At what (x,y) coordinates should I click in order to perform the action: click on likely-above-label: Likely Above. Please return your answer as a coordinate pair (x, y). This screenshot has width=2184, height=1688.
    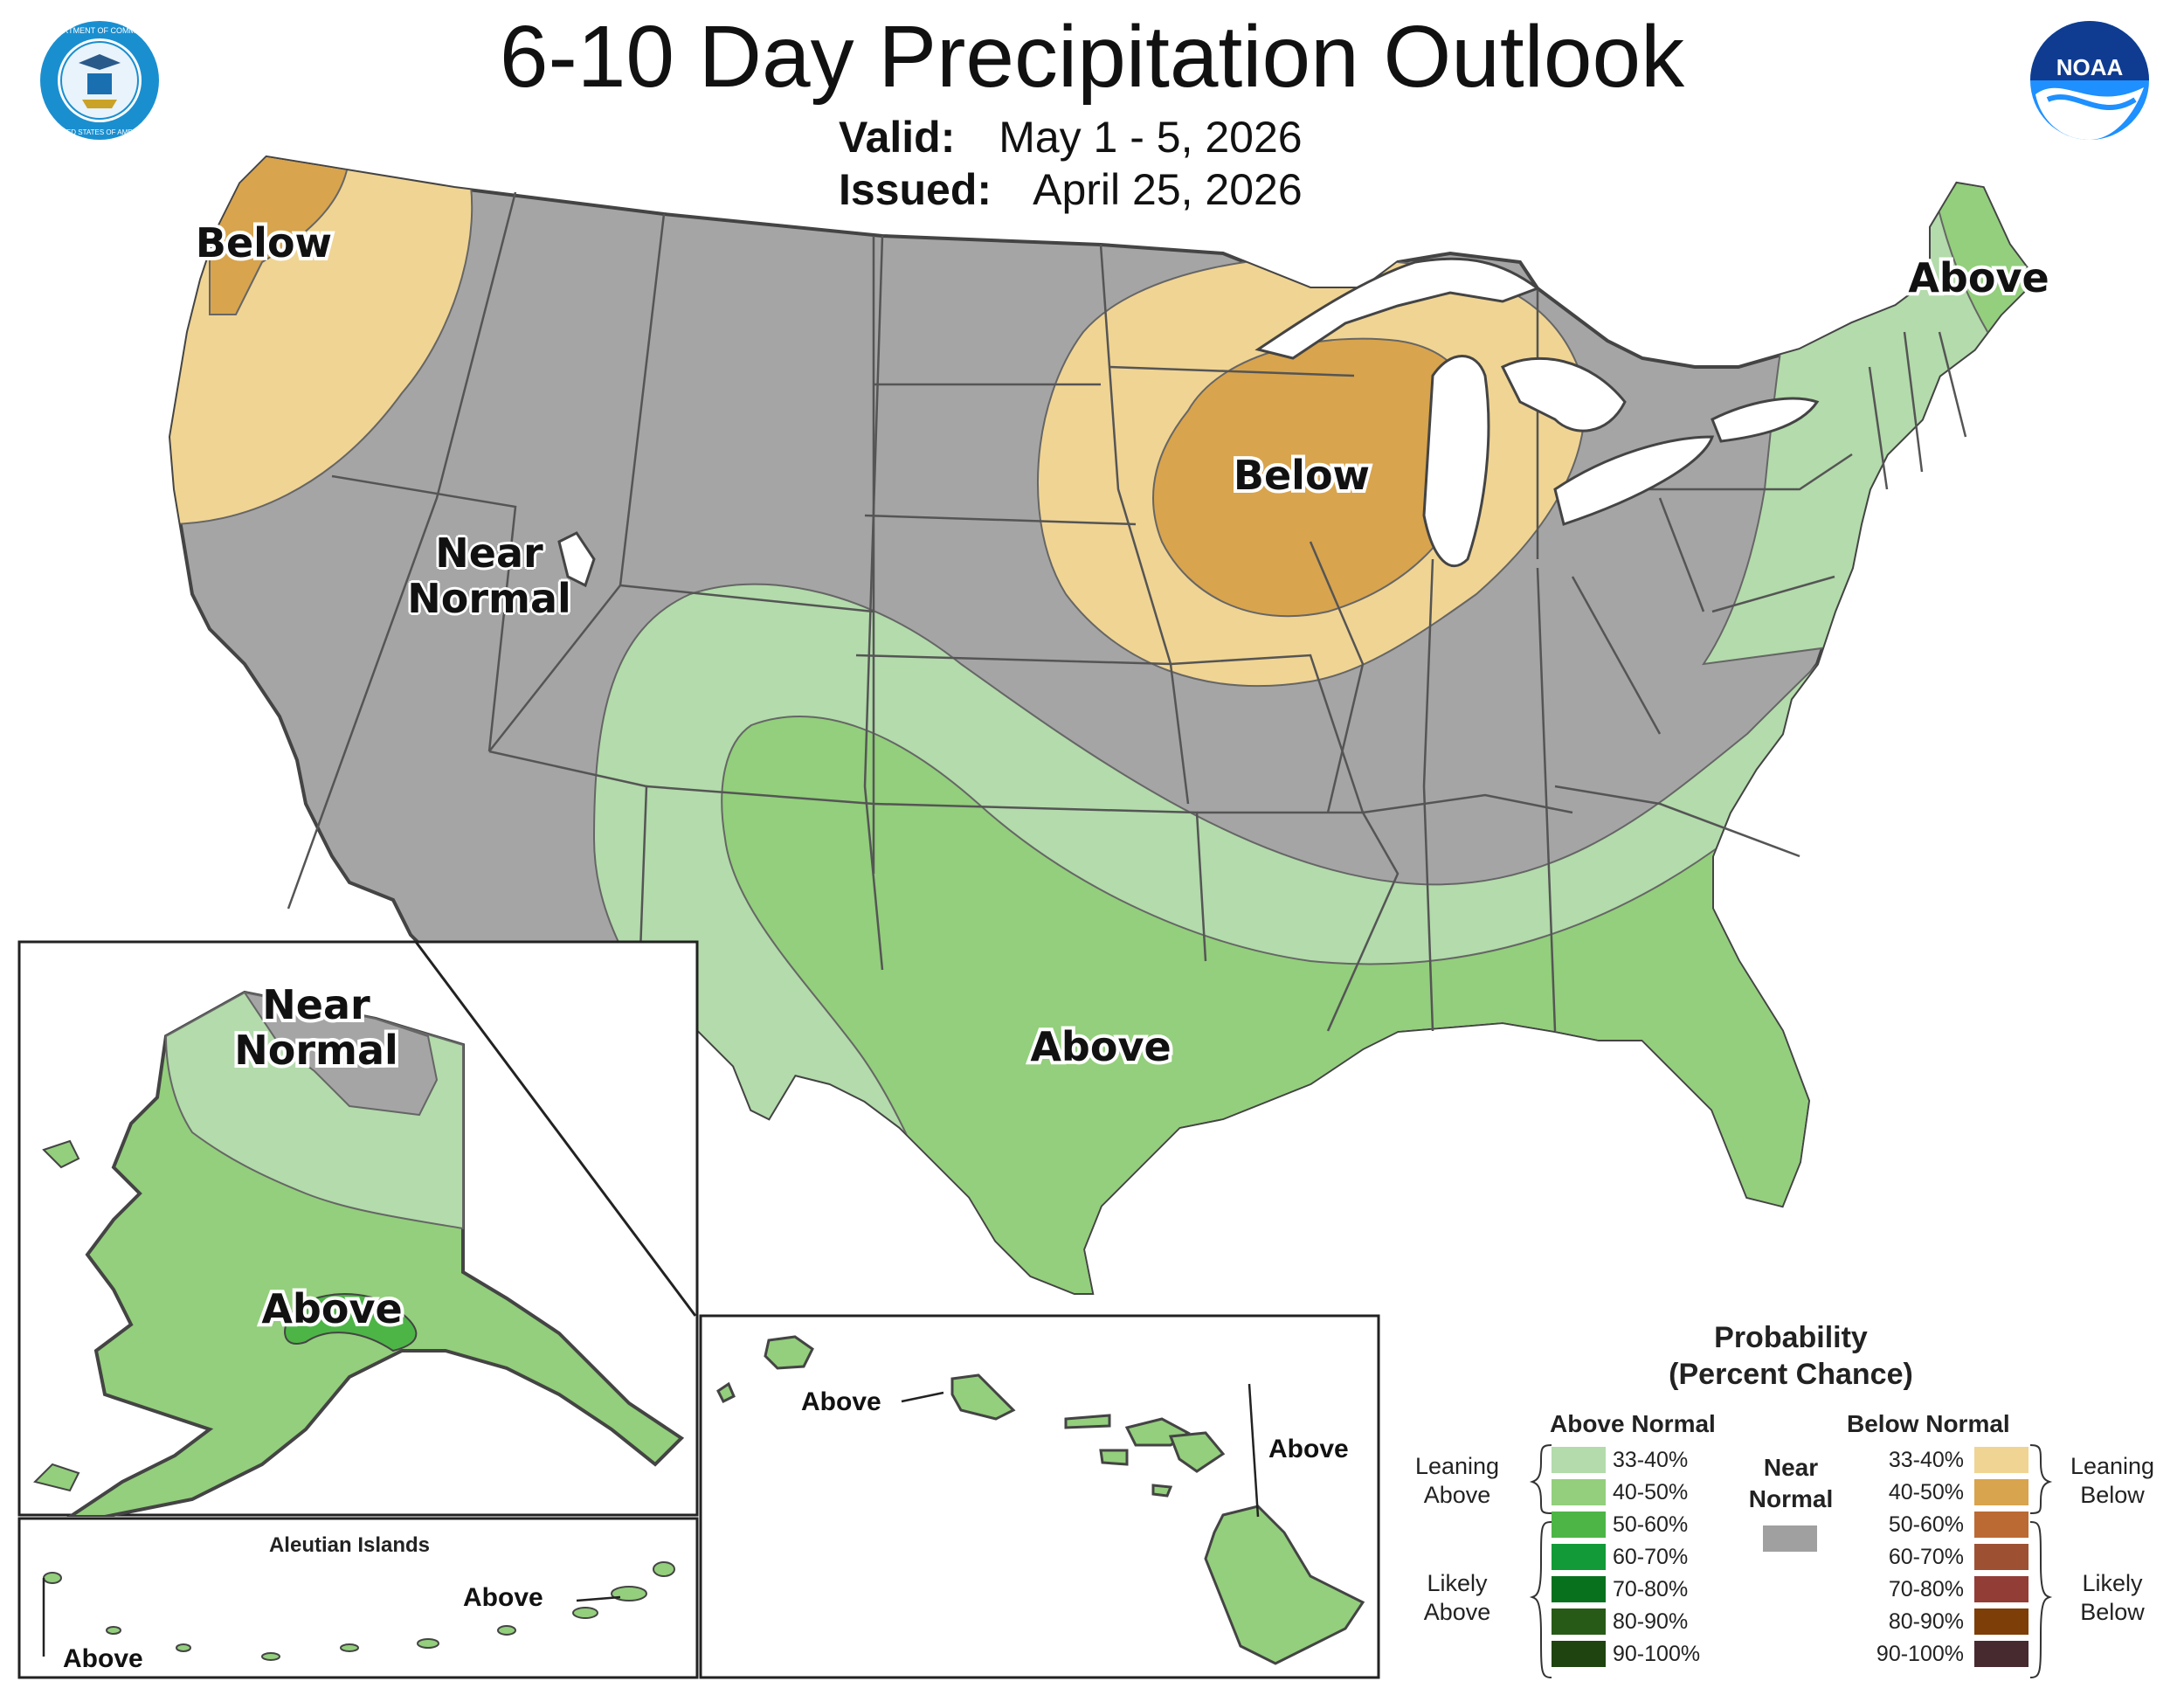
    Looking at the image, I should click on (1457, 1597).